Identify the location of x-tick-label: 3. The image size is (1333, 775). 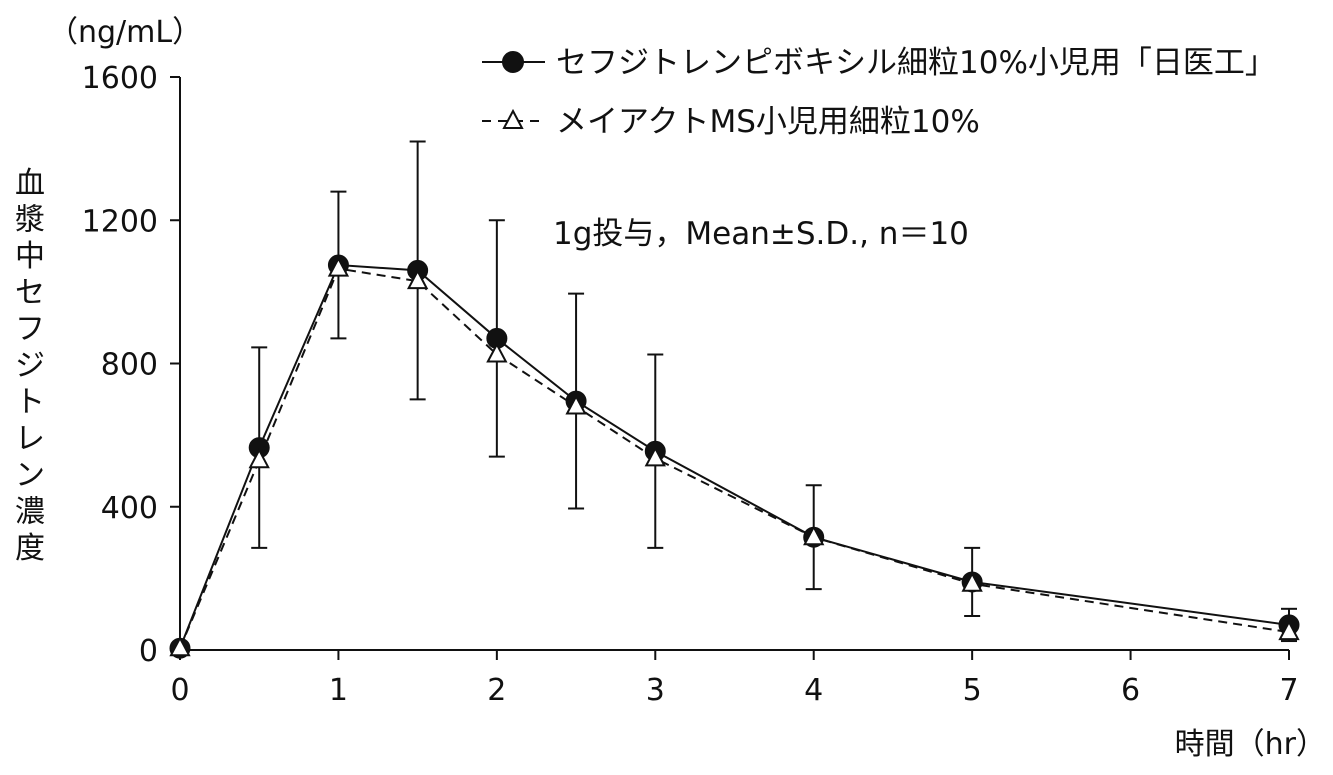
(655, 690).